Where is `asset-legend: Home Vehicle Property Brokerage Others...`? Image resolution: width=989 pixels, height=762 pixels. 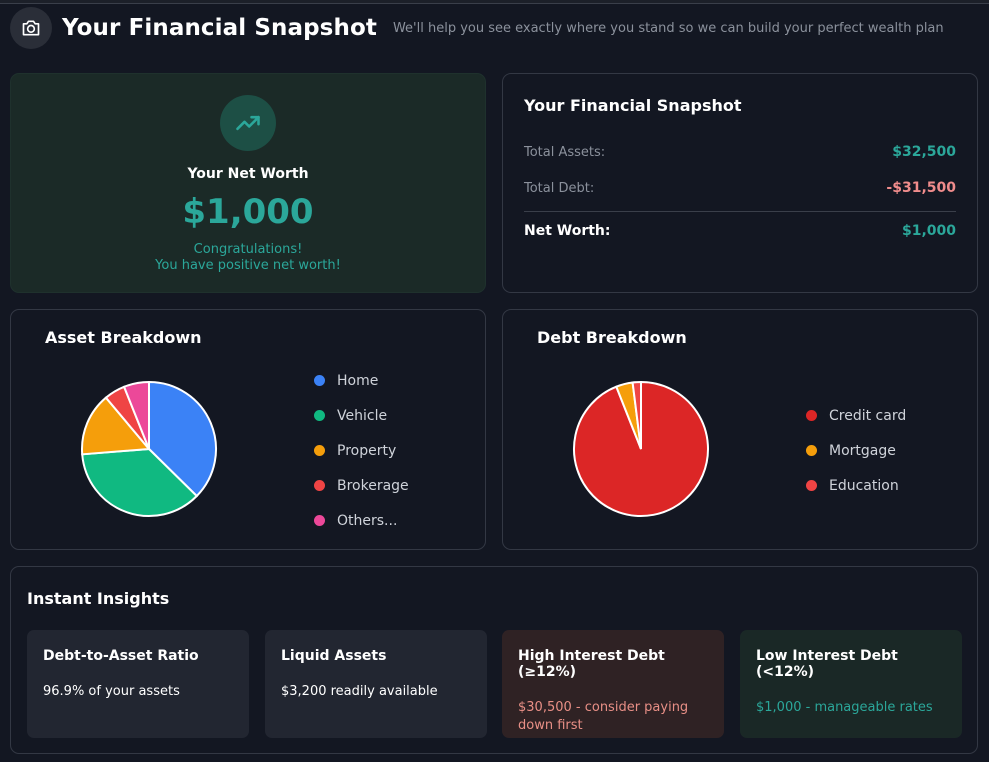 asset-legend: Home Vehicle Property Brokerage Others... is located at coordinates (361, 450).